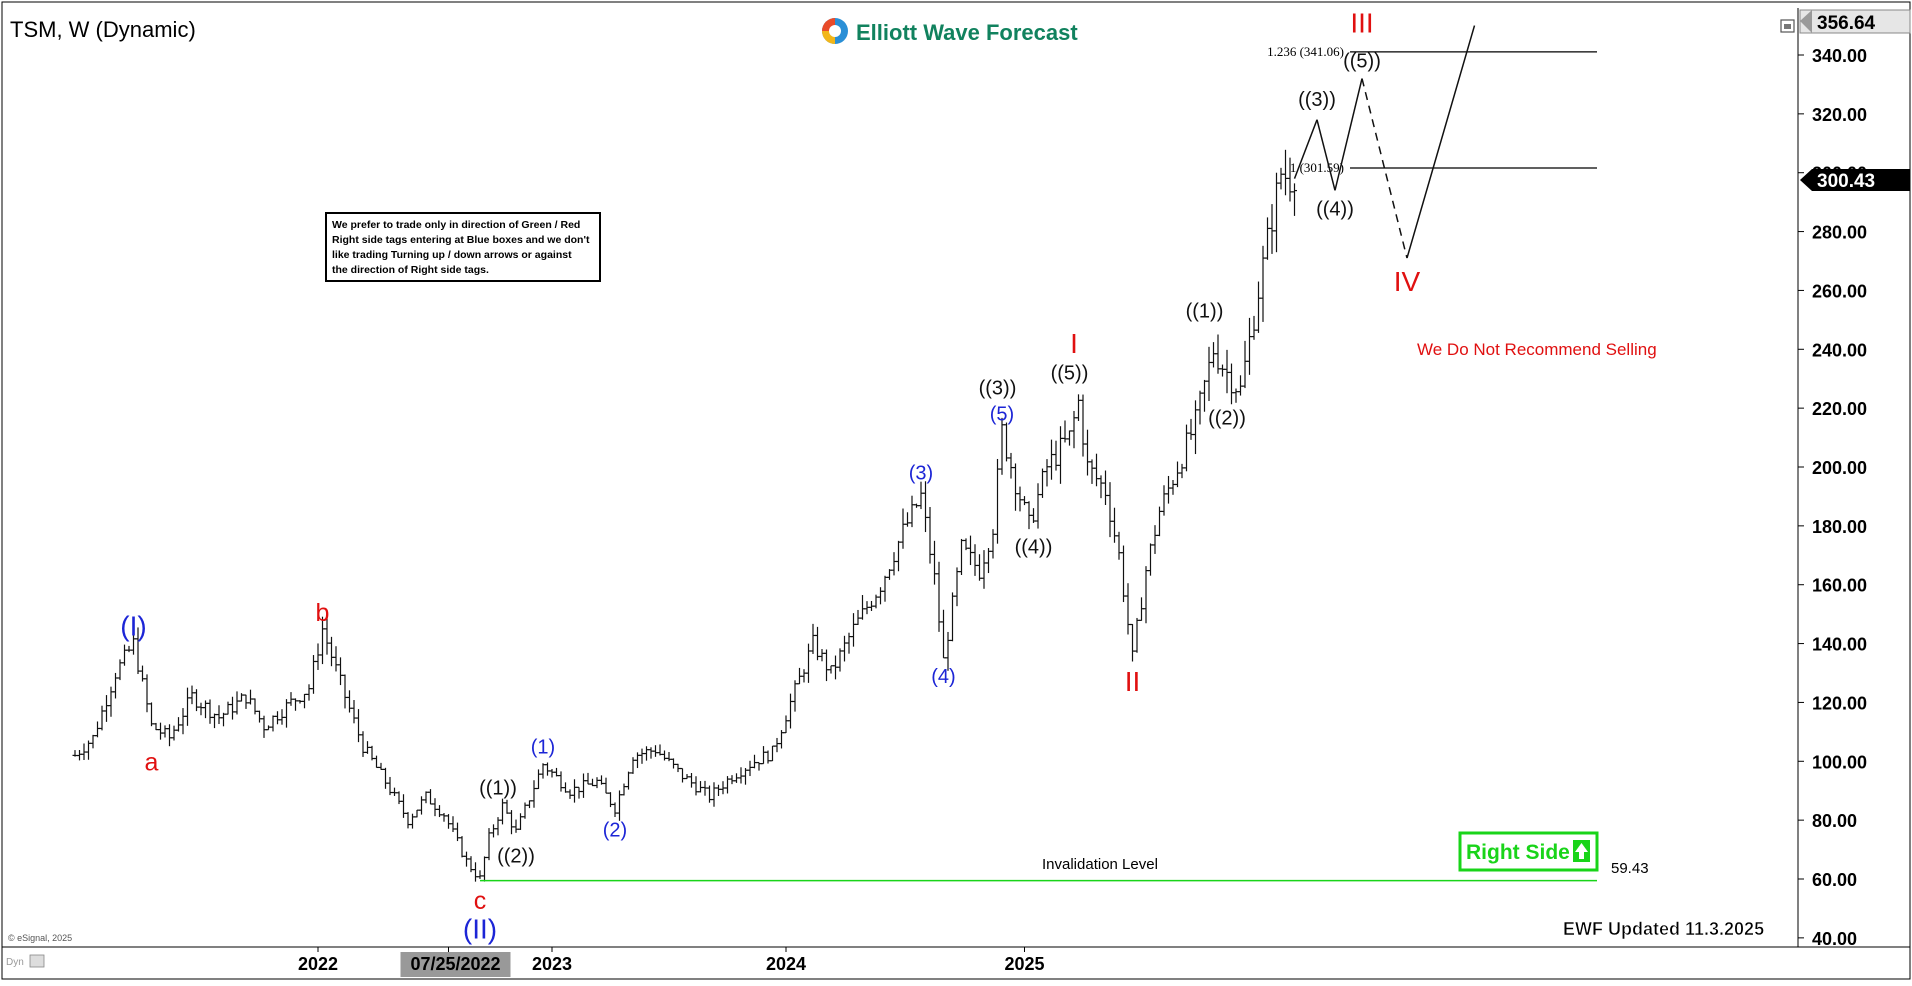 Image resolution: width=1912 pixels, height=986 pixels. I want to click on wave-label: (3), so click(921, 474).